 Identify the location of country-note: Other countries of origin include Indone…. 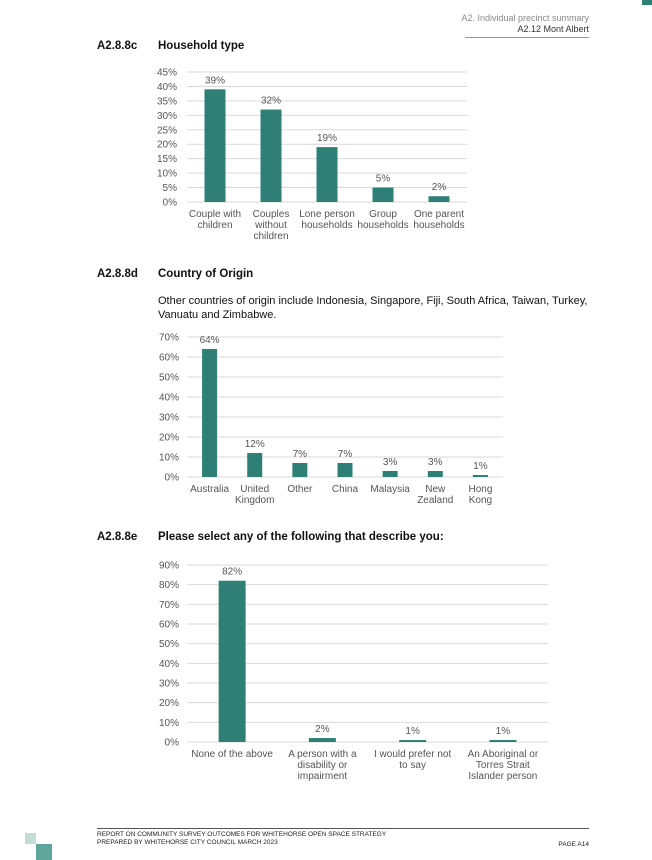
(373, 308).